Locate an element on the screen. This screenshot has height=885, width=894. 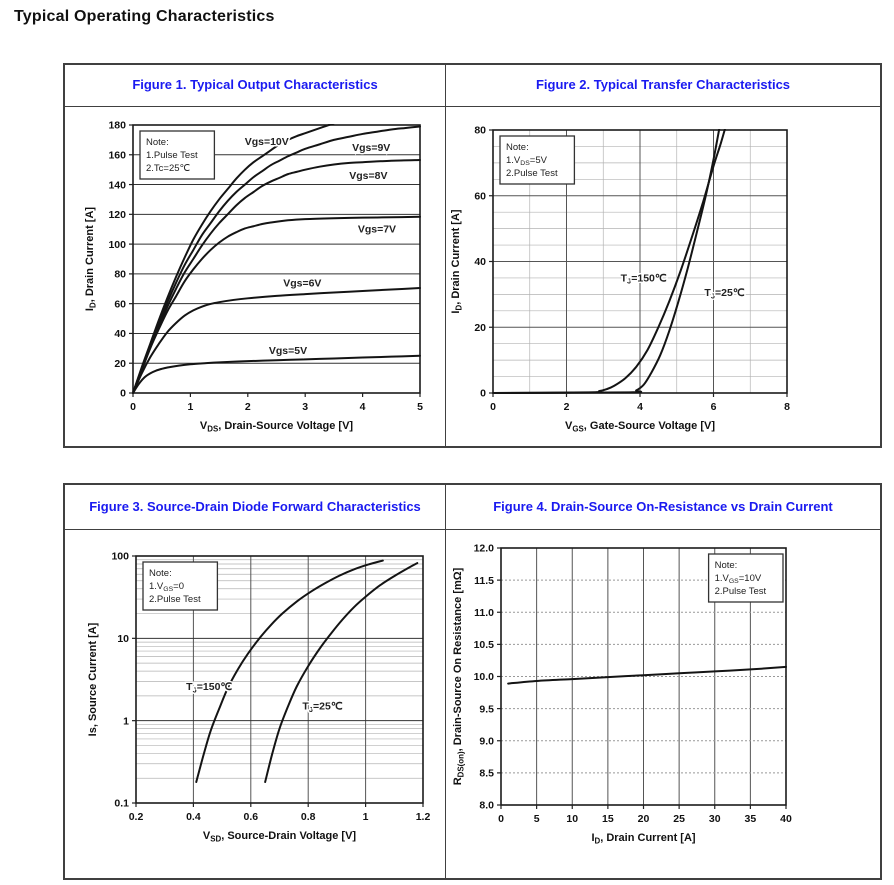
svg-text: VDS, Drain-Source Voltage [V] is located at coordinates (277, 426).